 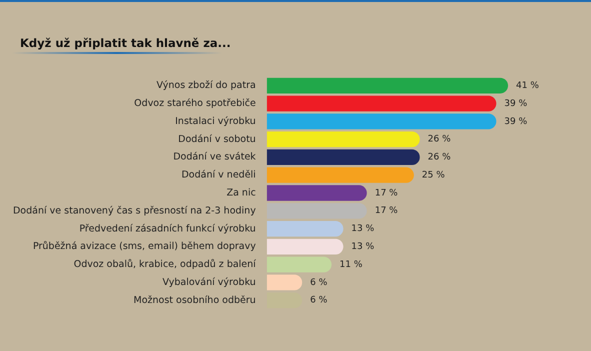 I want to click on y-tick-label: Instalaci výrobku, so click(x=215, y=121).